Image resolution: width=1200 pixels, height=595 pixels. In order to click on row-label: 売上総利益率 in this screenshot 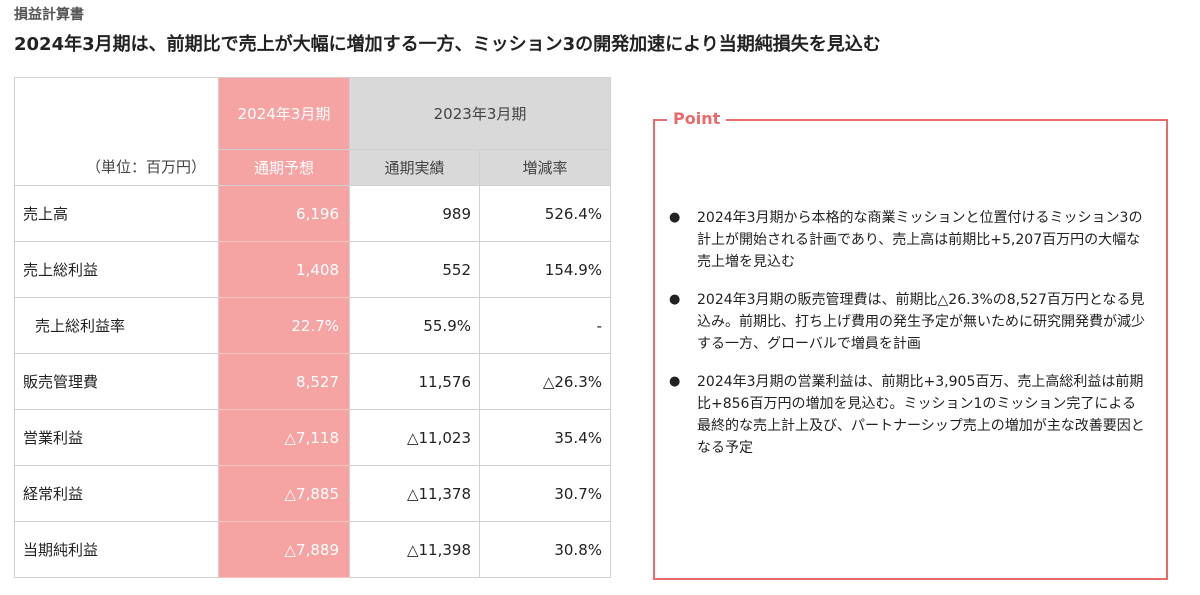, I will do `click(116, 325)`.